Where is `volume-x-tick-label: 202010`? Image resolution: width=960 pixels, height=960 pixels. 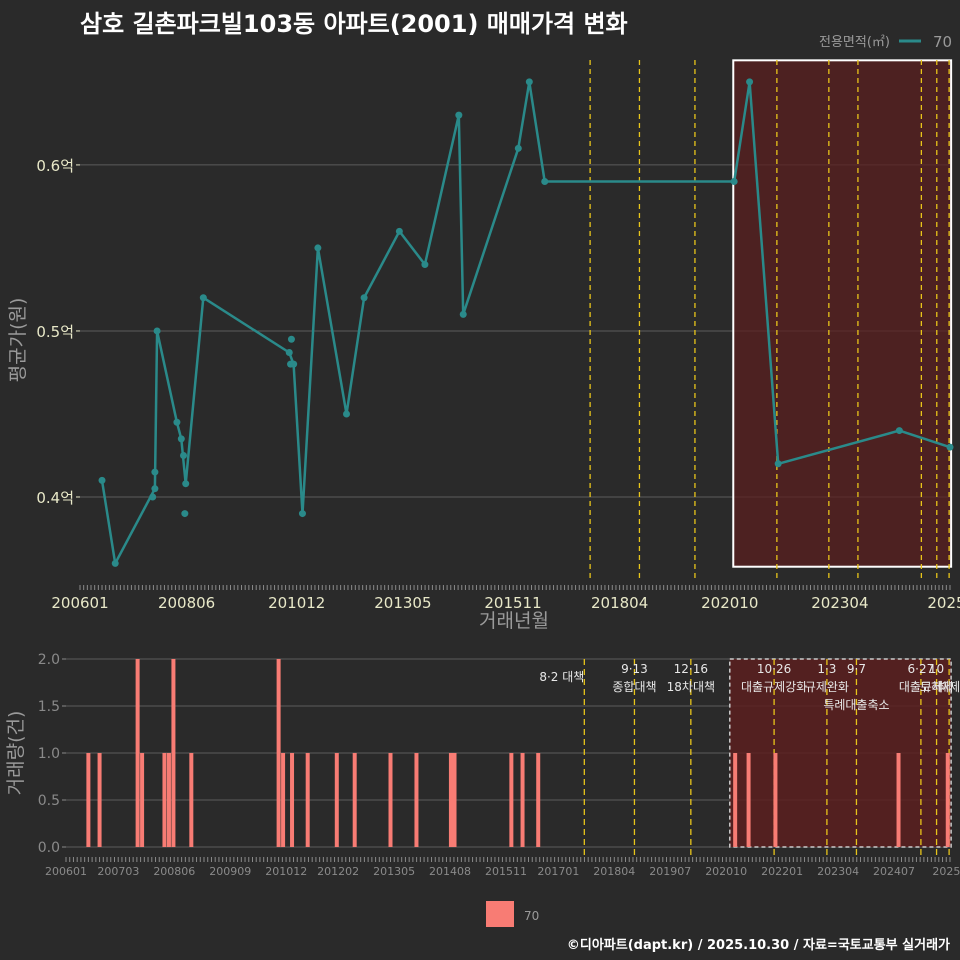 volume-x-tick-label: 202010 is located at coordinates (726, 871).